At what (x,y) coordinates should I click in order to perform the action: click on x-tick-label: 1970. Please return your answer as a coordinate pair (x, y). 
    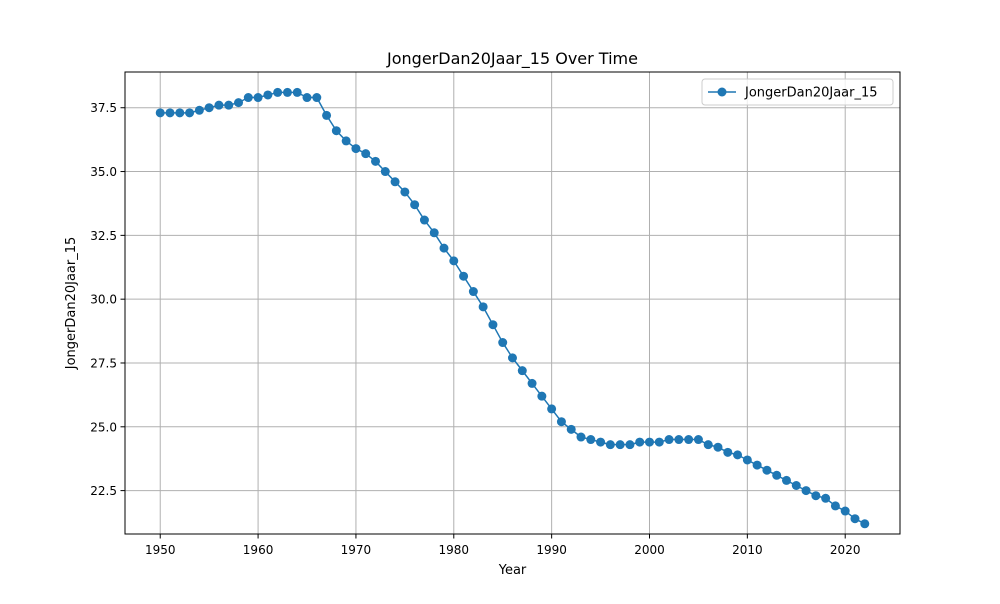
    Looking at the image, I should click on (356, 550).